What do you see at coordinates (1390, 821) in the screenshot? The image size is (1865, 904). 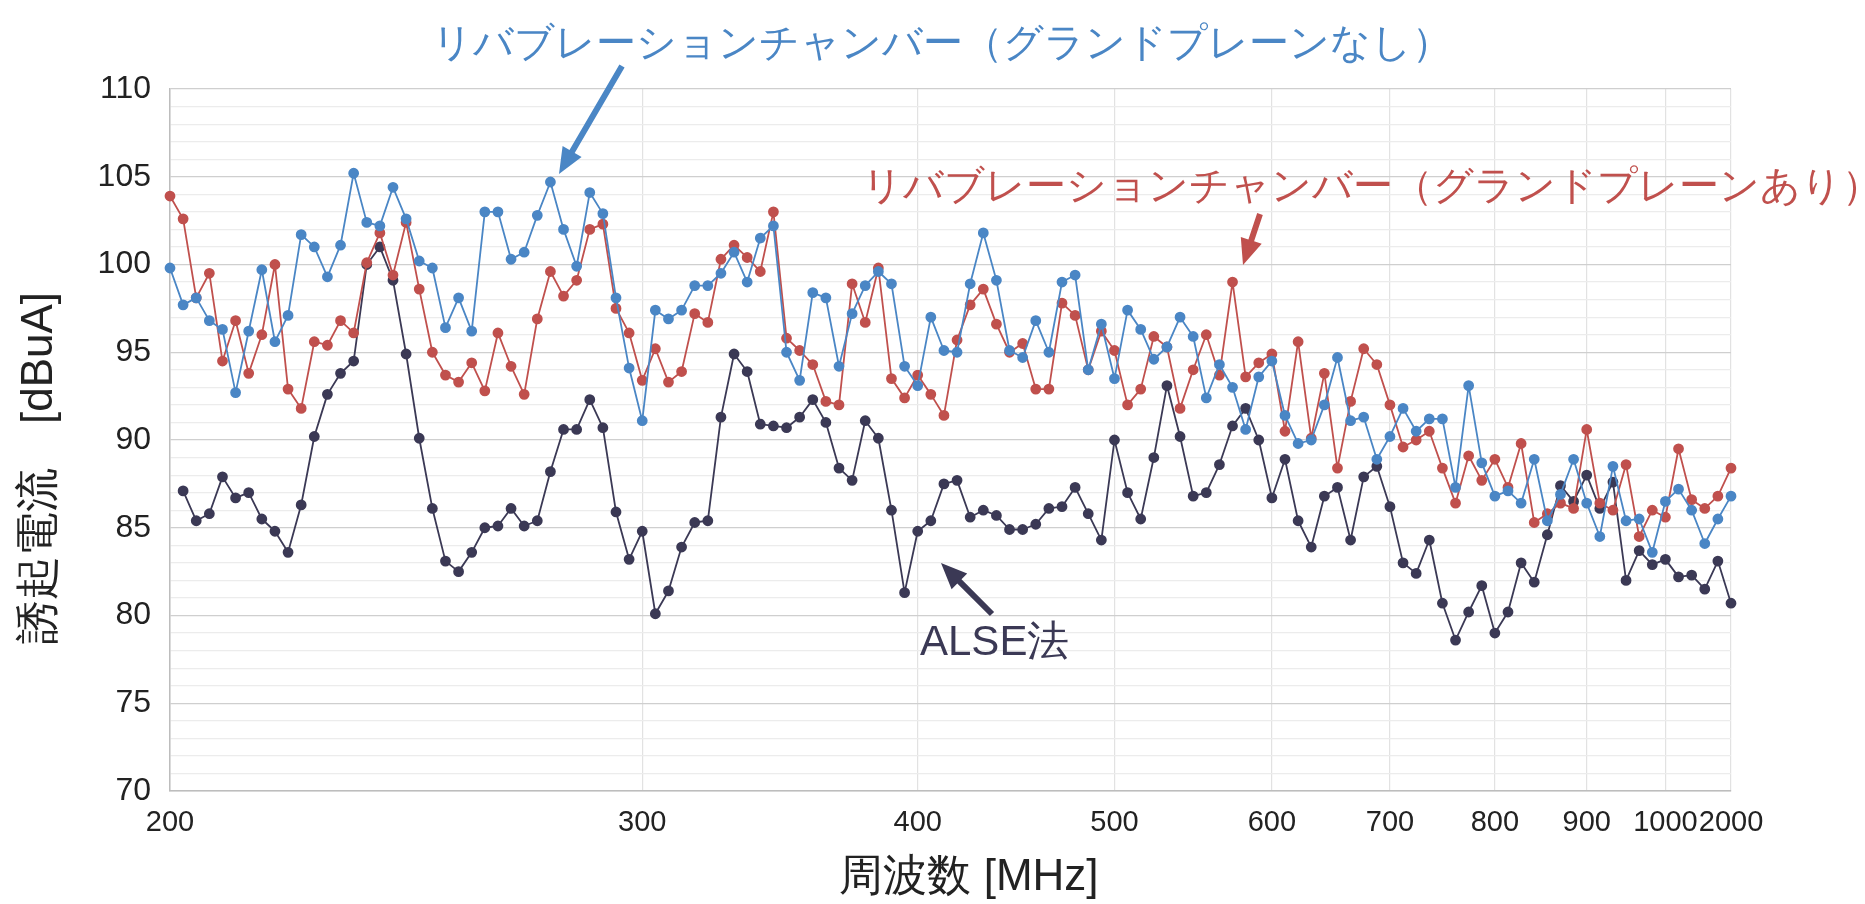 I see `x-tick-label: 700` at bounding box center [1390, 821].